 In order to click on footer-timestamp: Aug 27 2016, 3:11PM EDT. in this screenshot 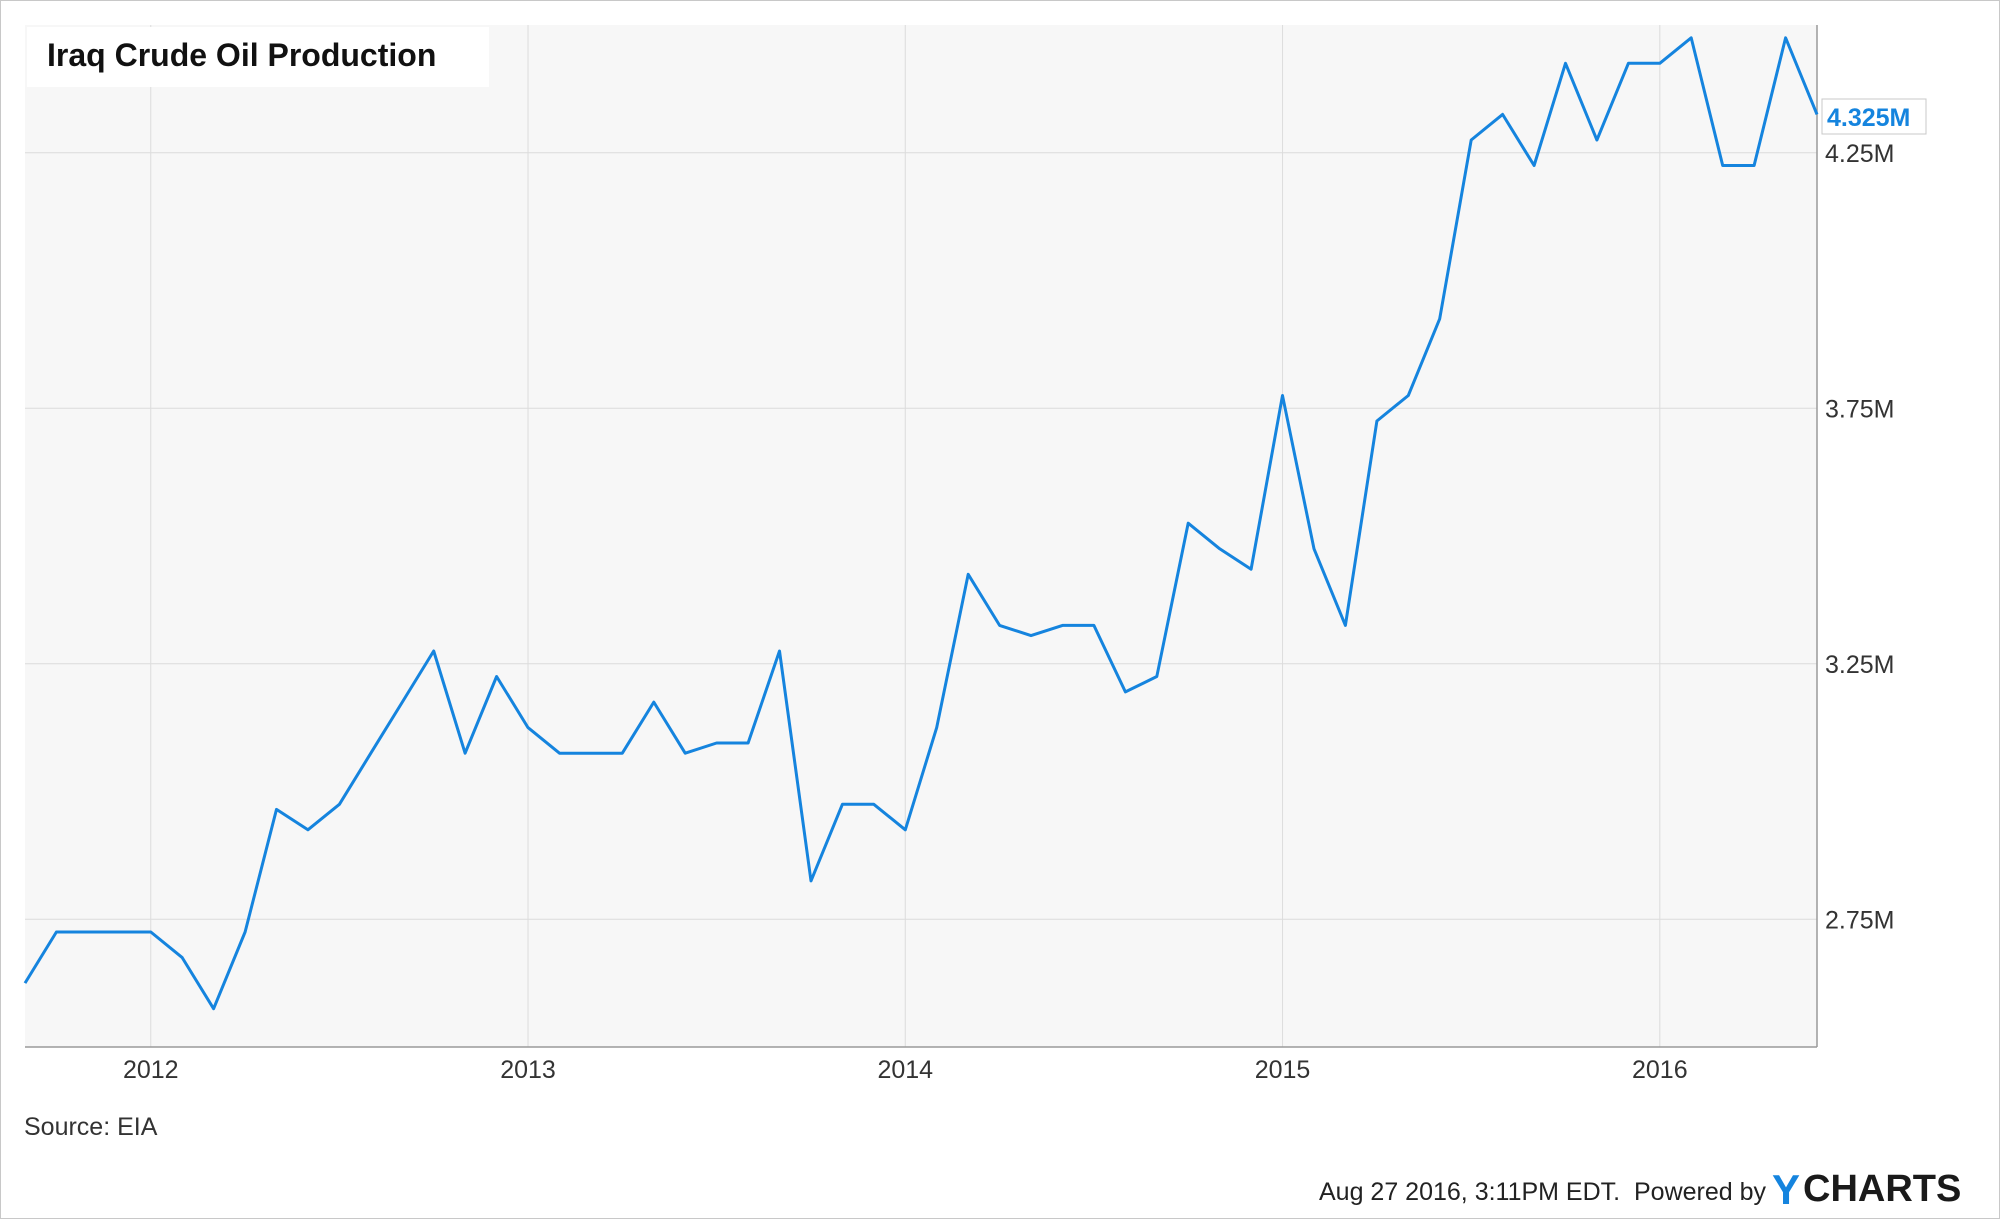, I will do `click(1469, 1192)`.